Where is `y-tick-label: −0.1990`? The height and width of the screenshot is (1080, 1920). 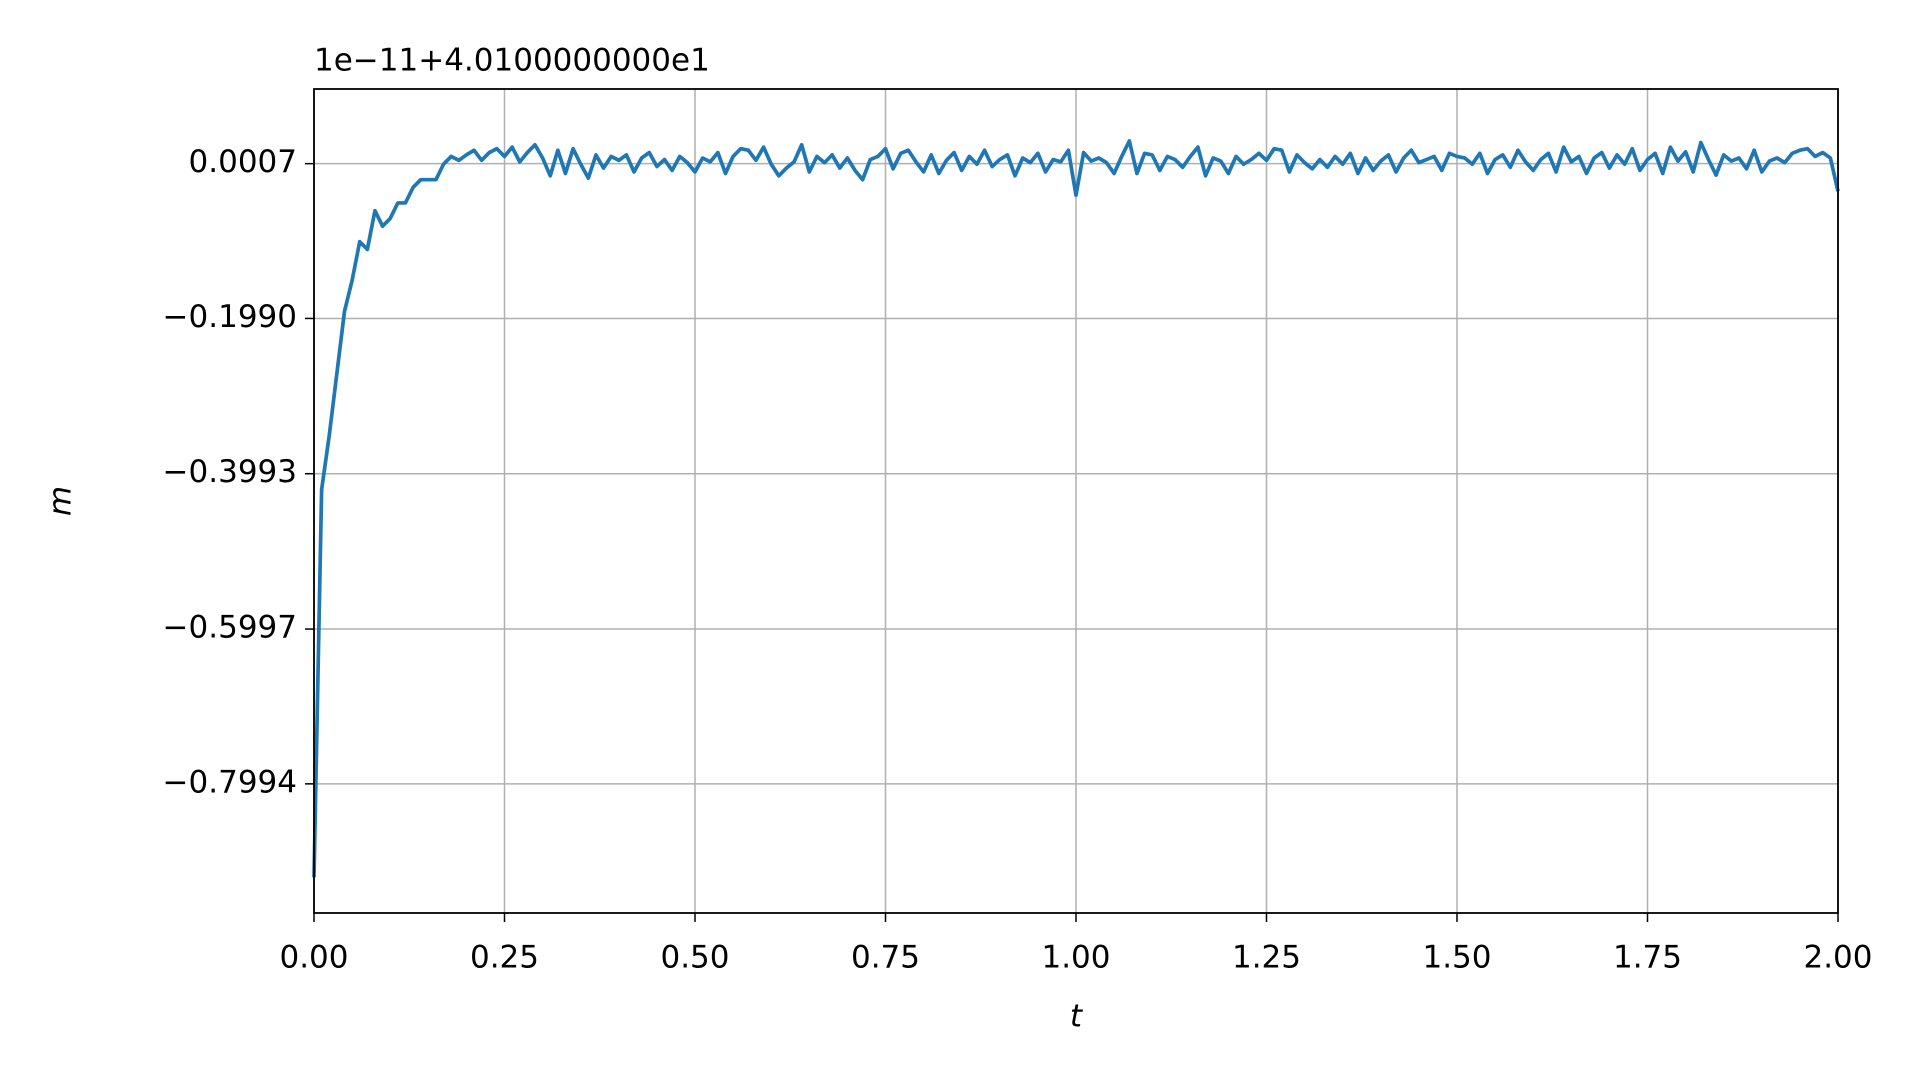 y-tick-label: −0.1990 is located at coordinates (230, 317).